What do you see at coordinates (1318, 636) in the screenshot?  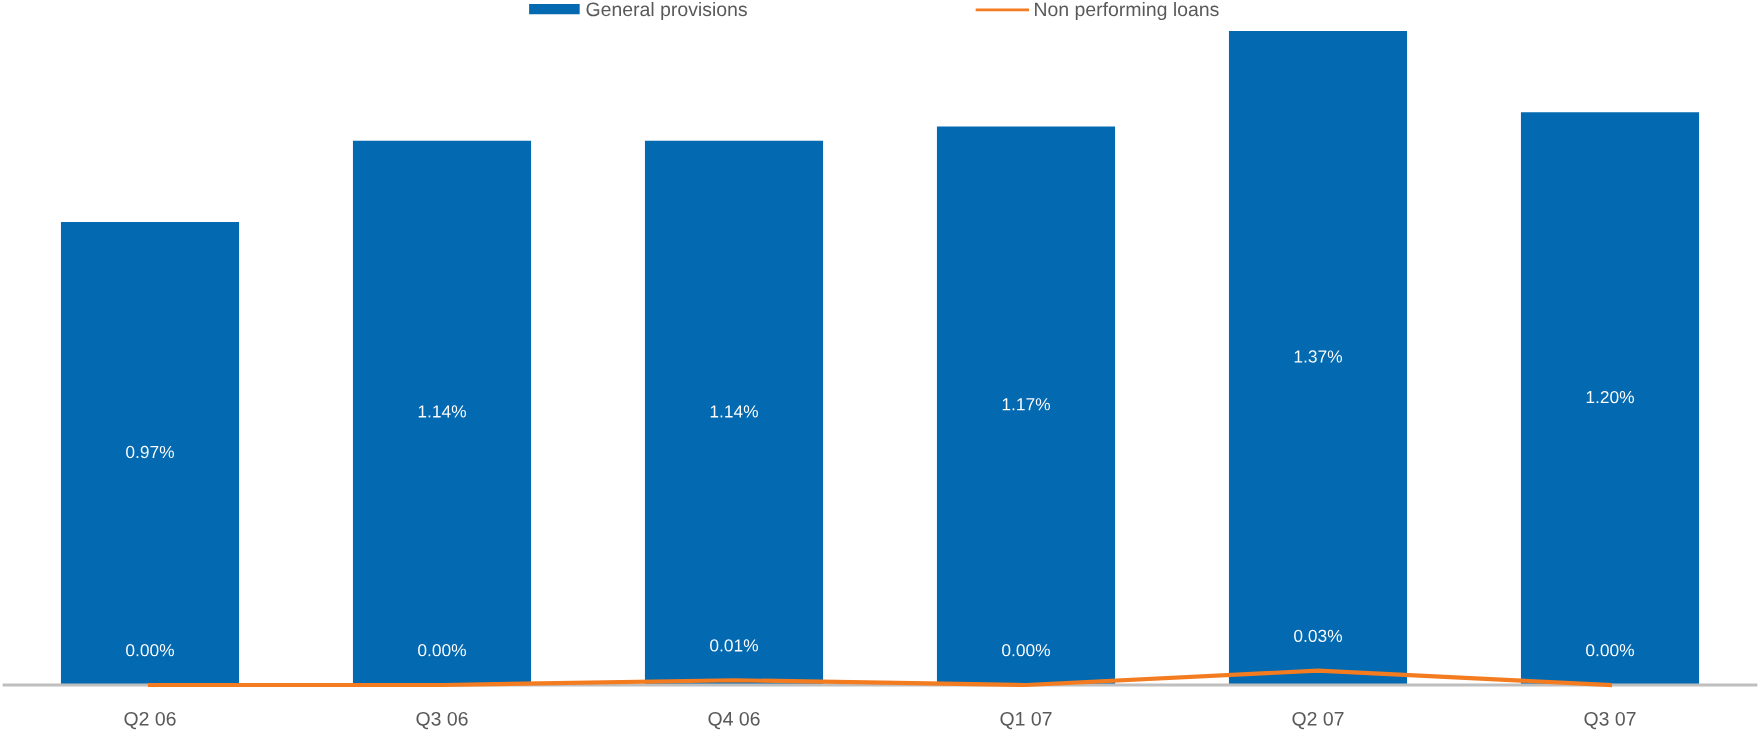 I see `data-label: 0.03%` at bounding box center [1318, 636].